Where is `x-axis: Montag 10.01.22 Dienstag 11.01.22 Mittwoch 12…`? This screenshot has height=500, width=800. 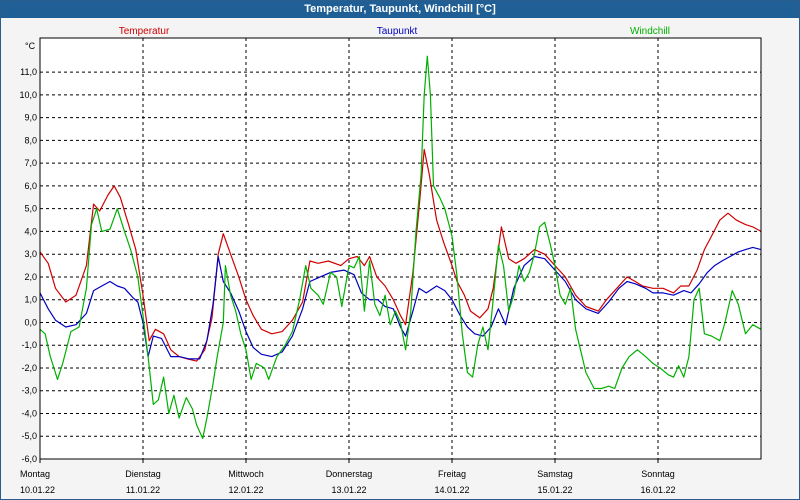 x-axis: Montag 10.01.22 Dienstag 11.01.22 Mittwoch 12… is located at coordinates (348, 477).